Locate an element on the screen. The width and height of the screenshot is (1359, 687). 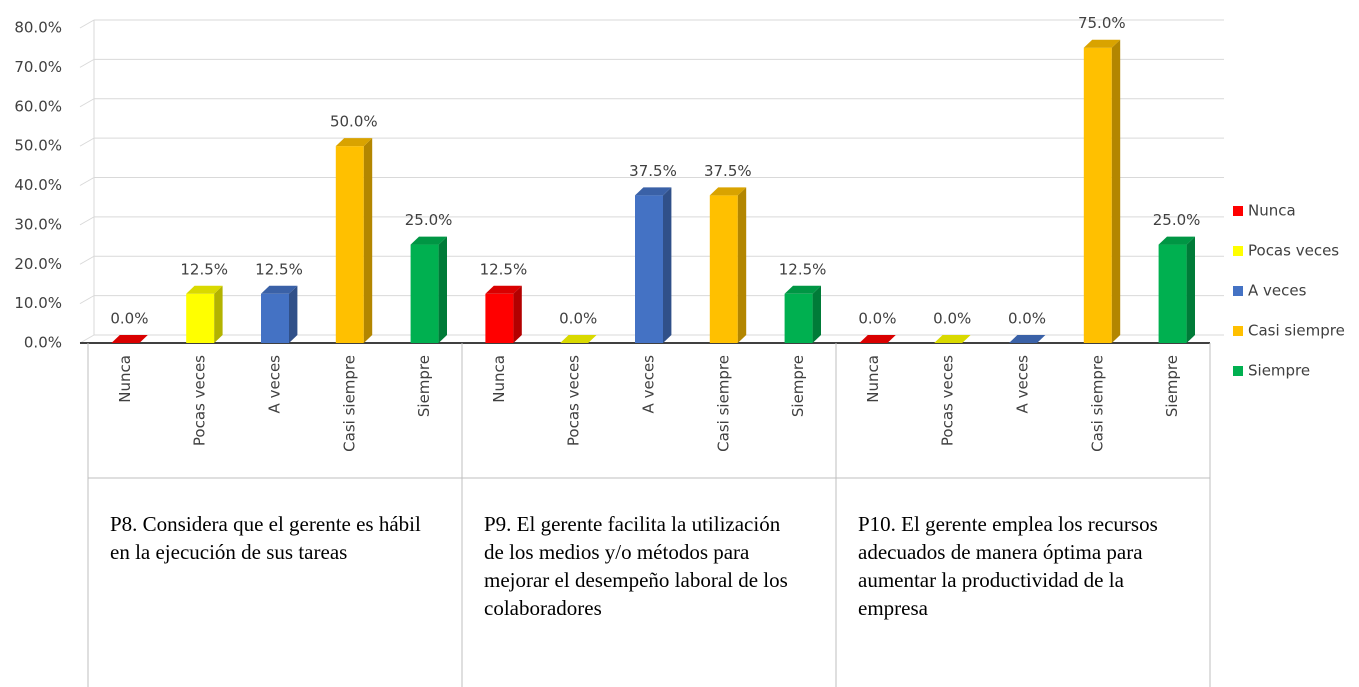
legend-label: Pocas veces is located at coordinates (1293, 251).